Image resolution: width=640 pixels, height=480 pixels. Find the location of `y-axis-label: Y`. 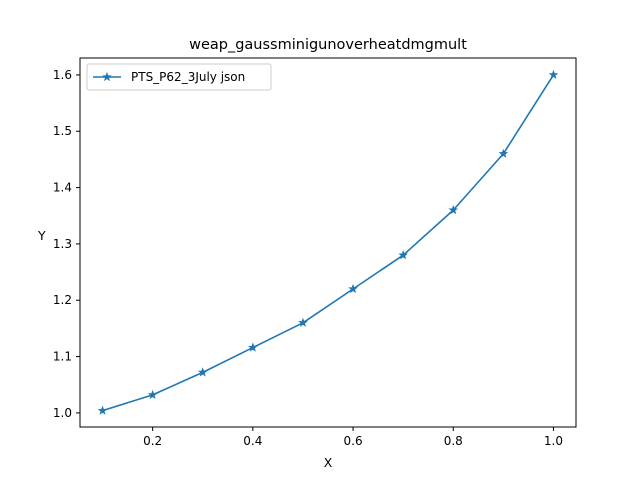

y-axis-label: Y is located at coordinates (41, 235).